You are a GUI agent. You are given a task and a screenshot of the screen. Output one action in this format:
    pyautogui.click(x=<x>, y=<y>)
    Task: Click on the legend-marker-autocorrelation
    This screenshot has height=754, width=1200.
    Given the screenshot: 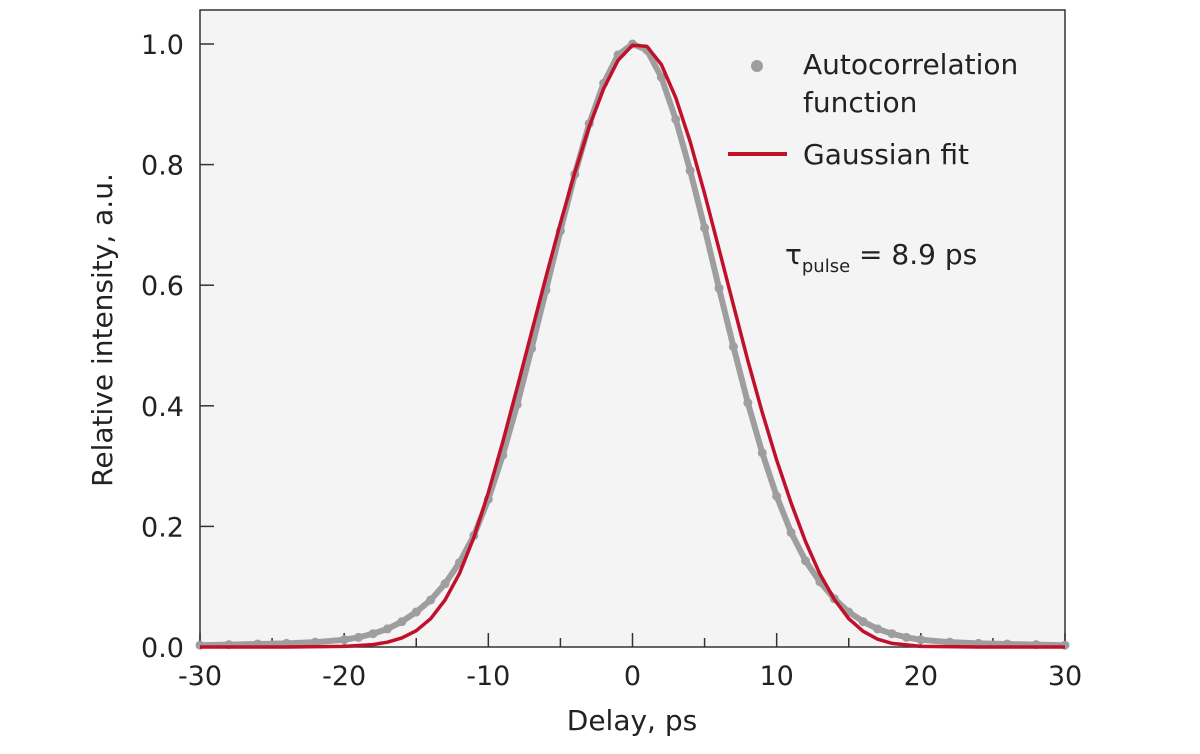 What is the action you would take?
    pyautogui.click(x=757, y=66)
    